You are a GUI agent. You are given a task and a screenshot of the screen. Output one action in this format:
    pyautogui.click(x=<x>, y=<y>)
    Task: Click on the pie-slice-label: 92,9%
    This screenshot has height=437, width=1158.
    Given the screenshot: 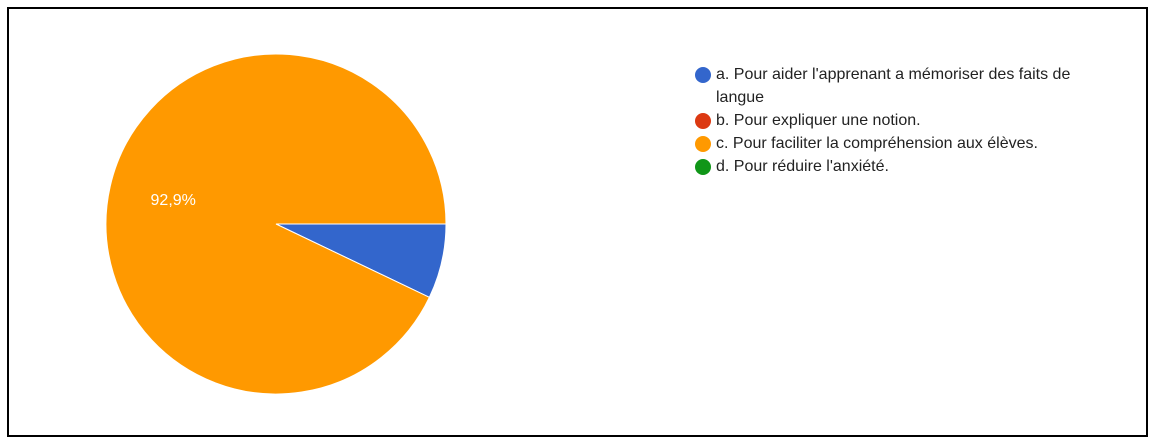 What is the action you would take?
    pyautogui.click(x=173, y=200)
    